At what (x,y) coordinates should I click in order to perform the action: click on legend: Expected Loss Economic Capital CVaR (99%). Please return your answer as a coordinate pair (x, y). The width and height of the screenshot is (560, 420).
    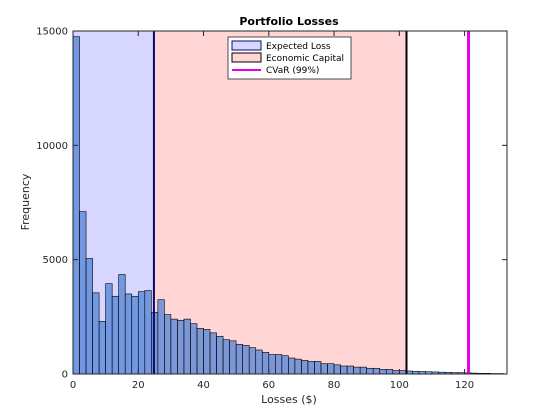
    Looking at the image, I should click on (289, 58).